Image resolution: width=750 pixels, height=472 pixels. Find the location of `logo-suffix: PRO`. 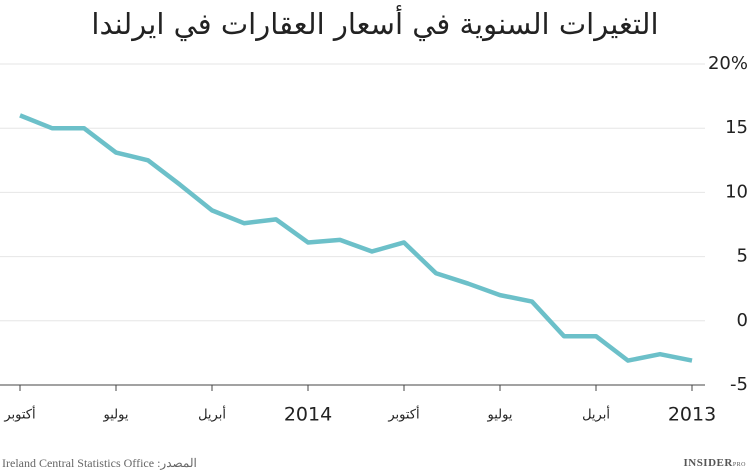

logo-suffix: PRO is located at coordinates (739, 465).